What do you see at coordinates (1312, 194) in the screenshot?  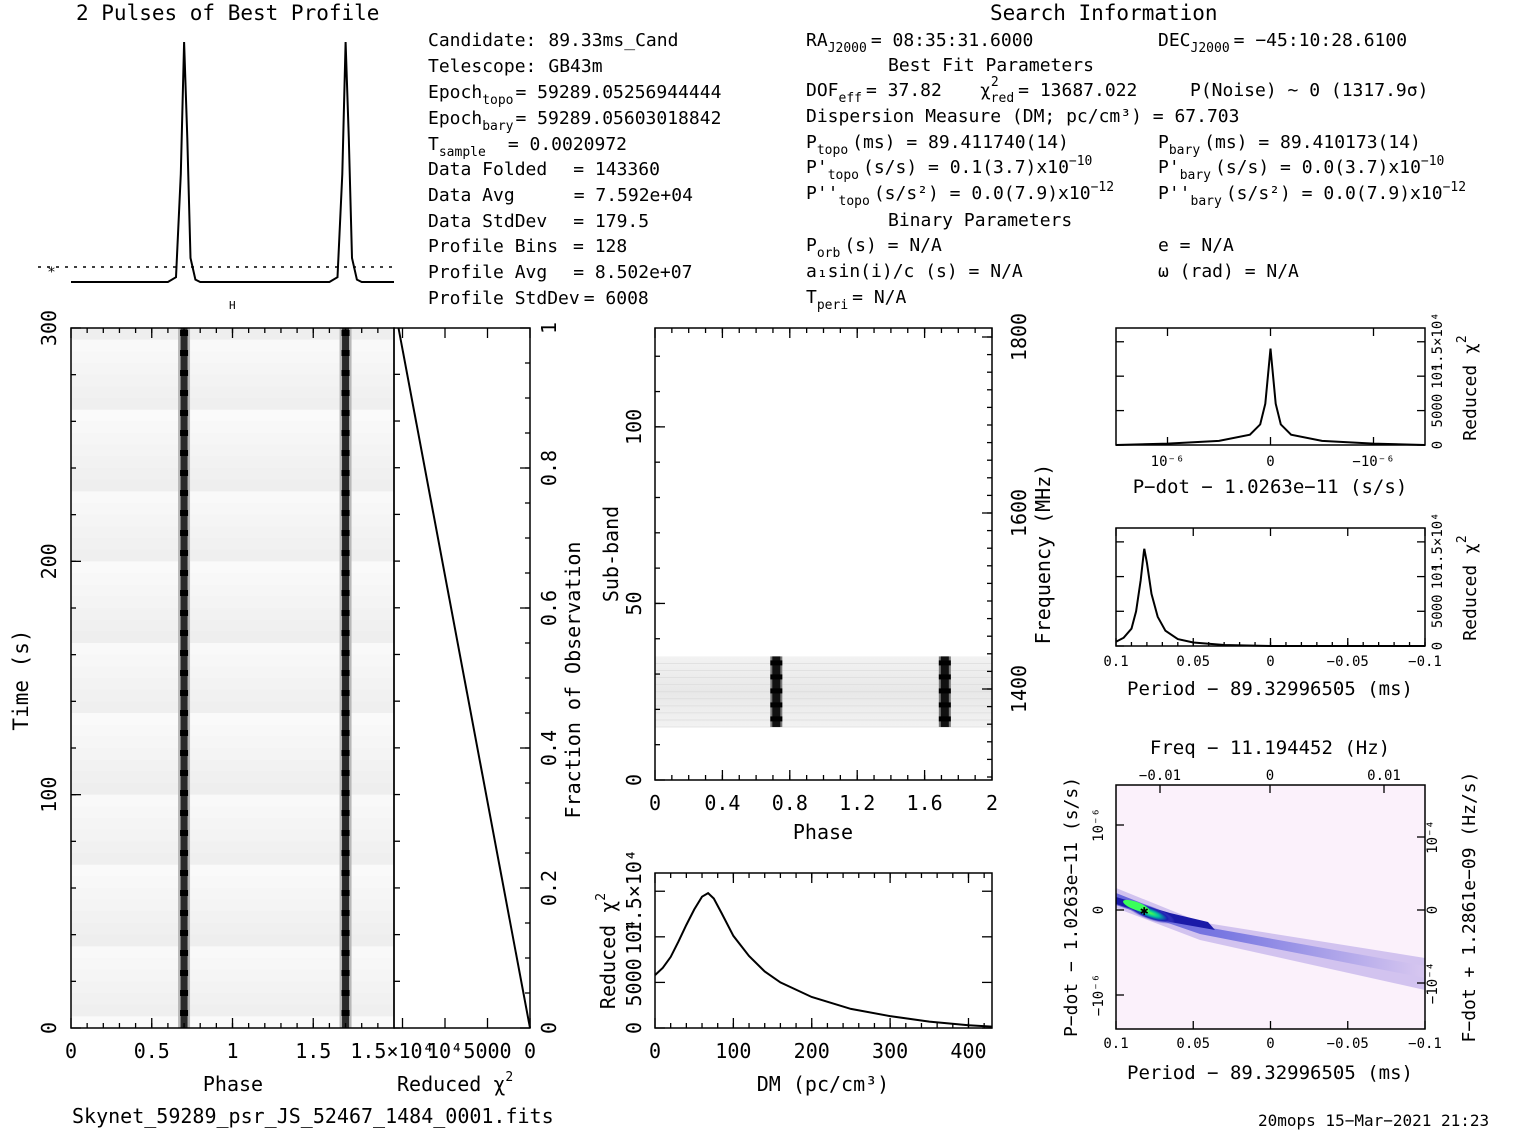 I see `svg-text:P''bary(s/s²) = 0.0(7.9)x10−12: P''bary (s/s²) = 0.0(7.9)x10−12` at bounding box center [1312, 194].